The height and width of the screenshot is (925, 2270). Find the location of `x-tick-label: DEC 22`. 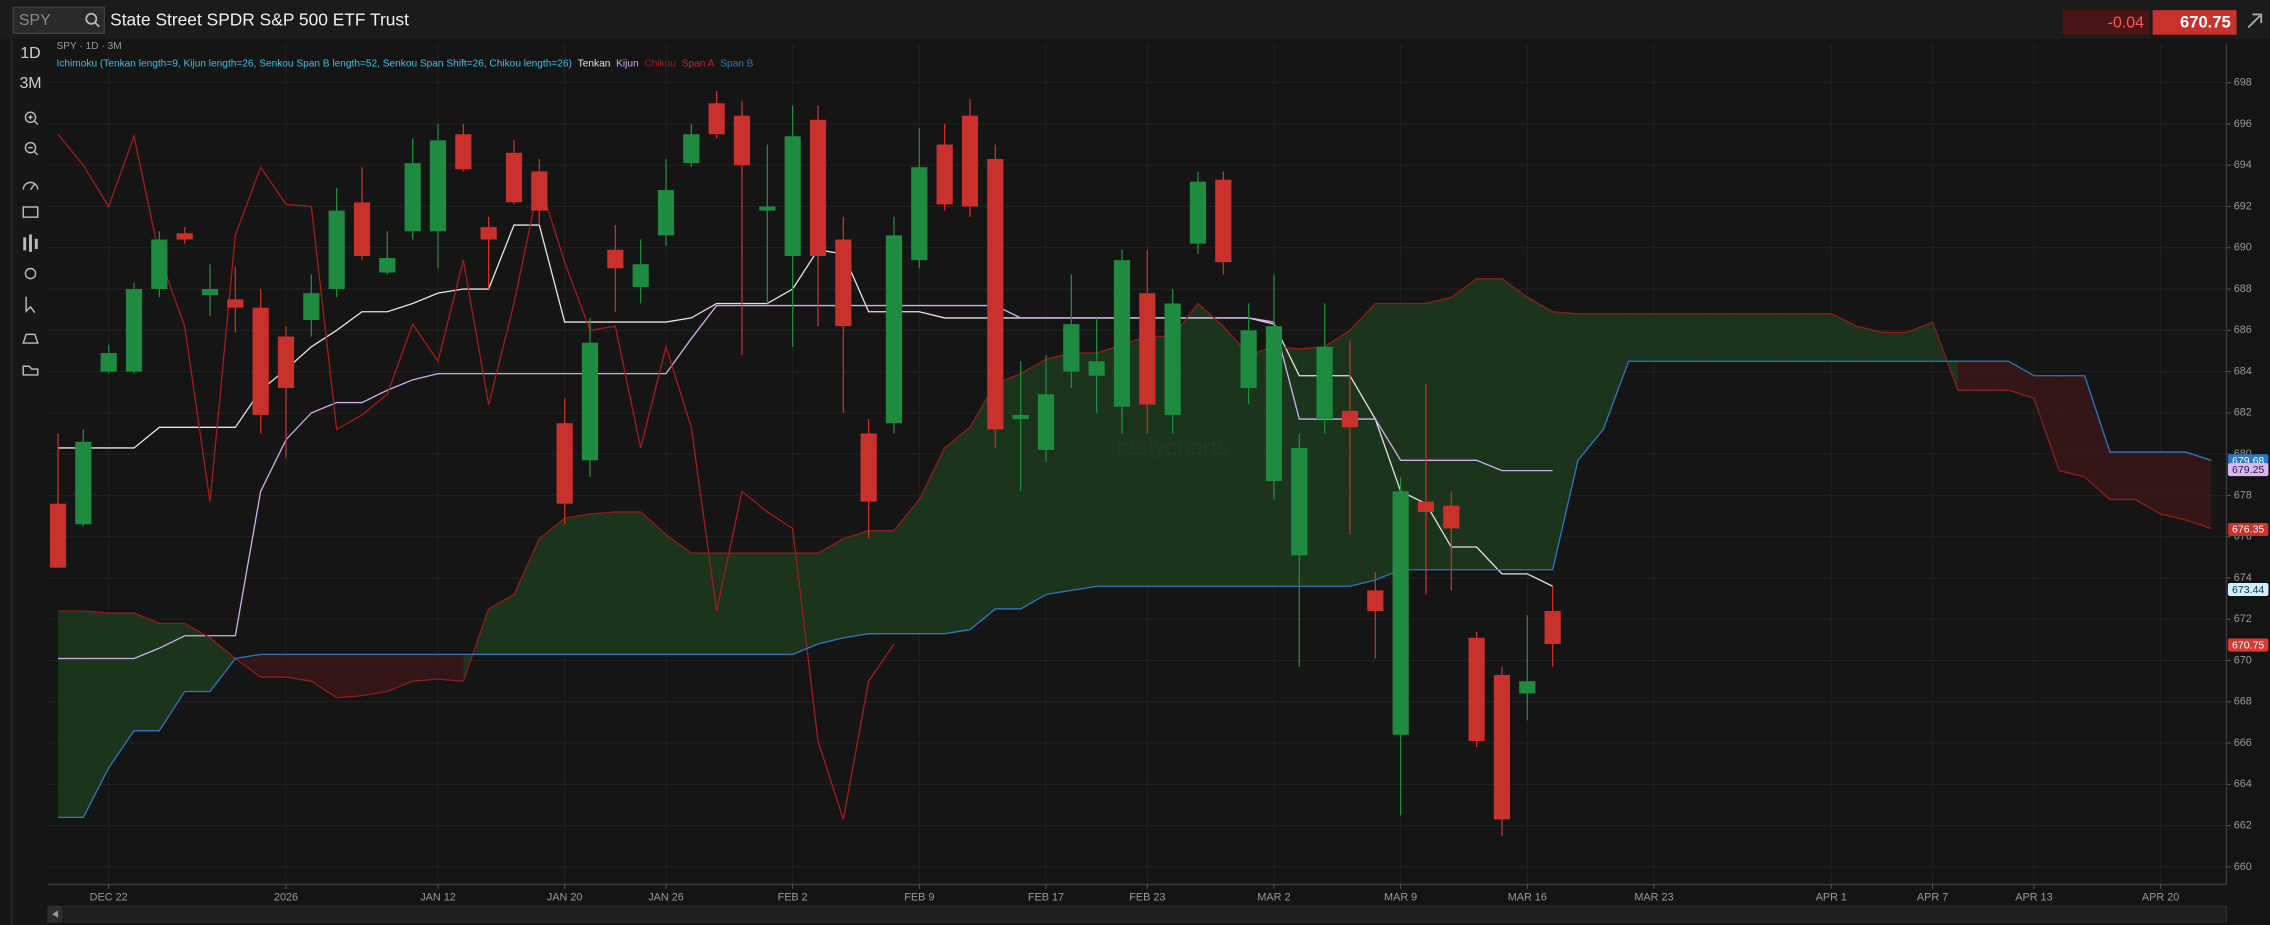

x-tick-label: DEC 22 is located at coordinates (109, 897).